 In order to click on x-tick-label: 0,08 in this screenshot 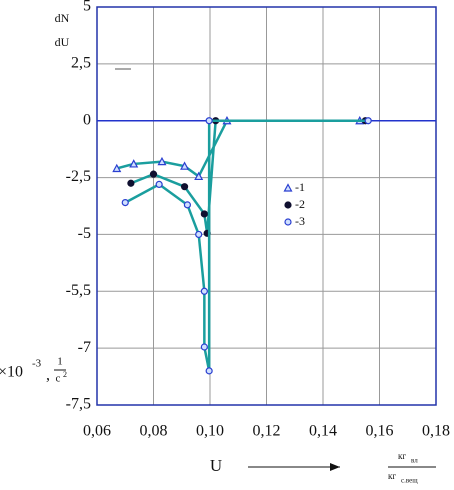, I will do `click(154, 431)`.